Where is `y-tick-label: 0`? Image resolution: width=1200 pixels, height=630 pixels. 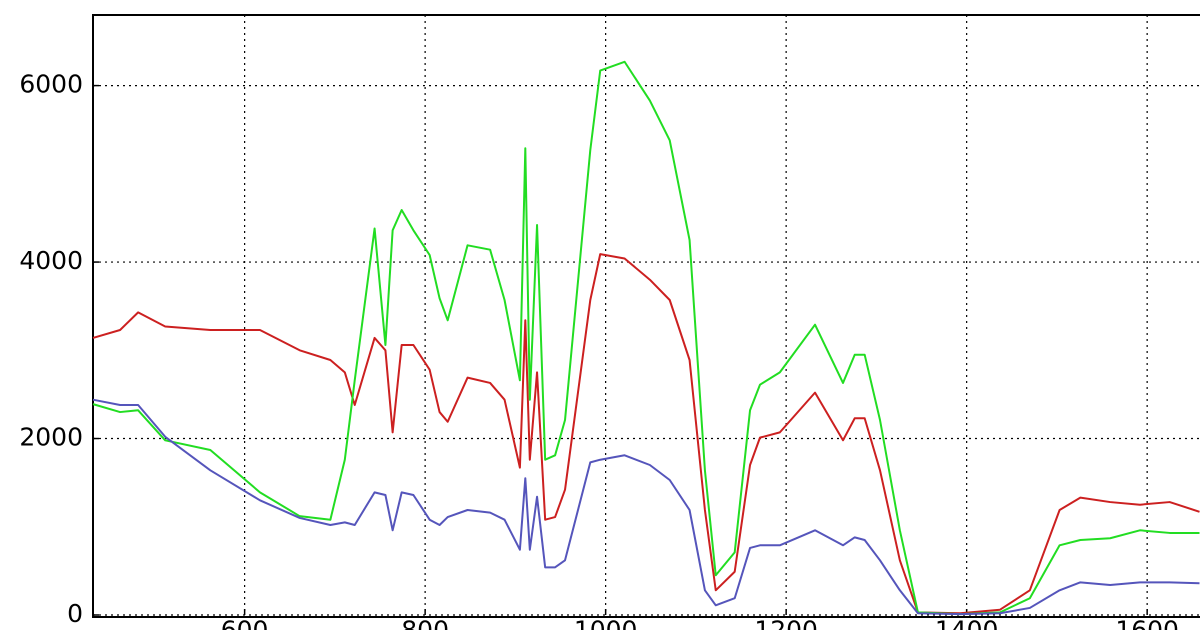 y-tick-label: 0 is located at coordinates (75, 613).